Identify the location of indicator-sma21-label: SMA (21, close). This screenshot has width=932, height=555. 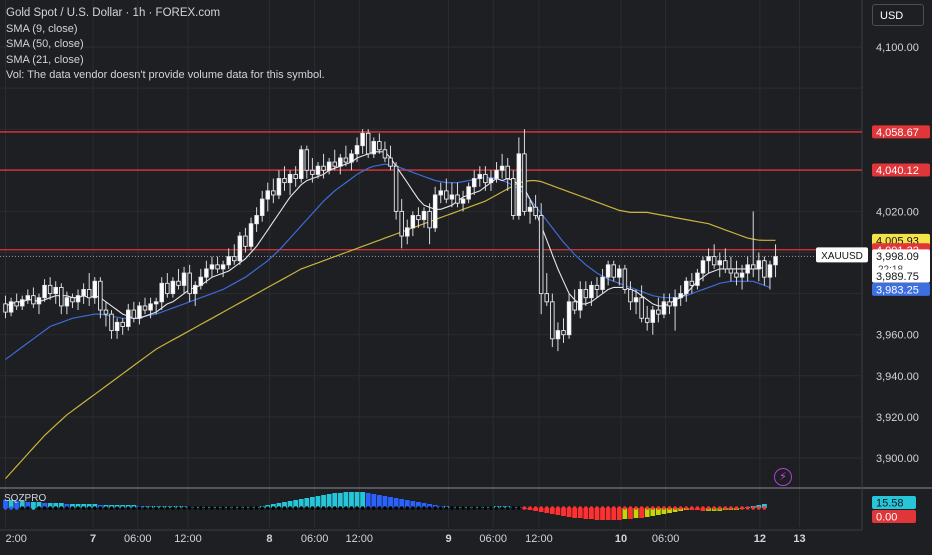
(45, 59).